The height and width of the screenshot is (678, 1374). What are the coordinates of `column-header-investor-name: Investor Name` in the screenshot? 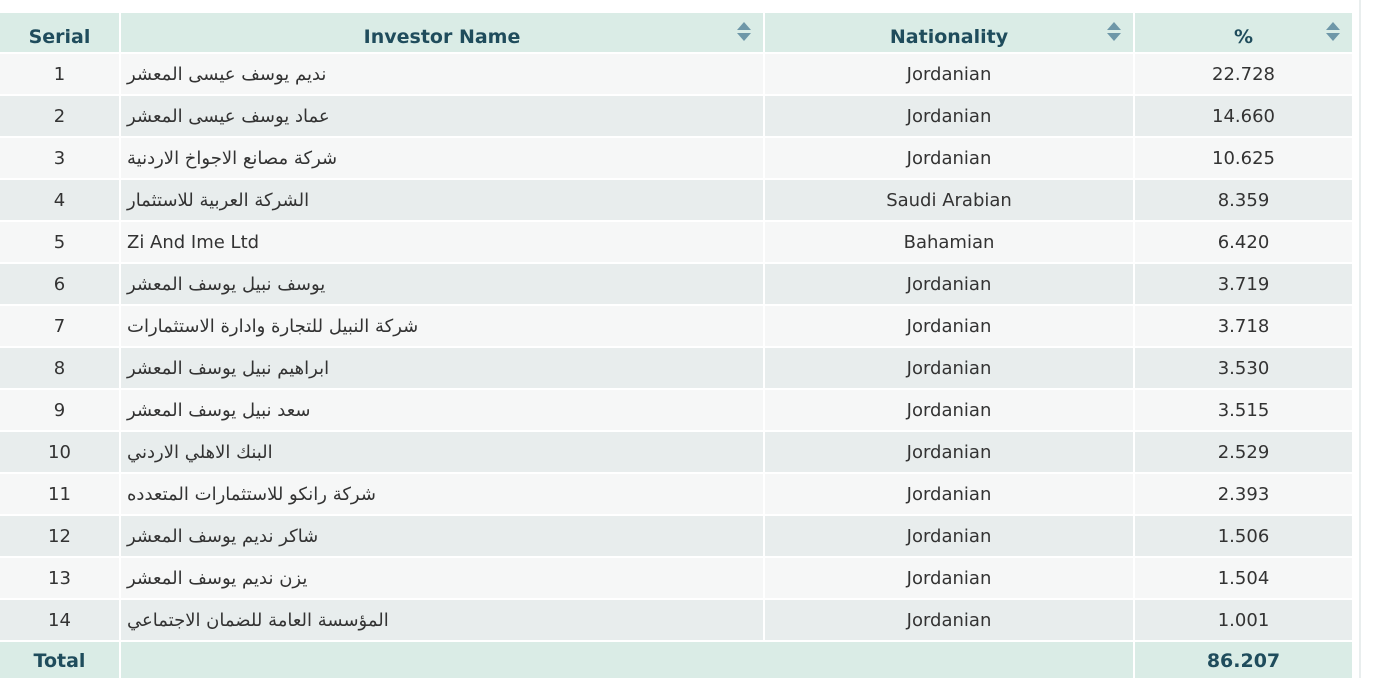 It's located at (443, 33).